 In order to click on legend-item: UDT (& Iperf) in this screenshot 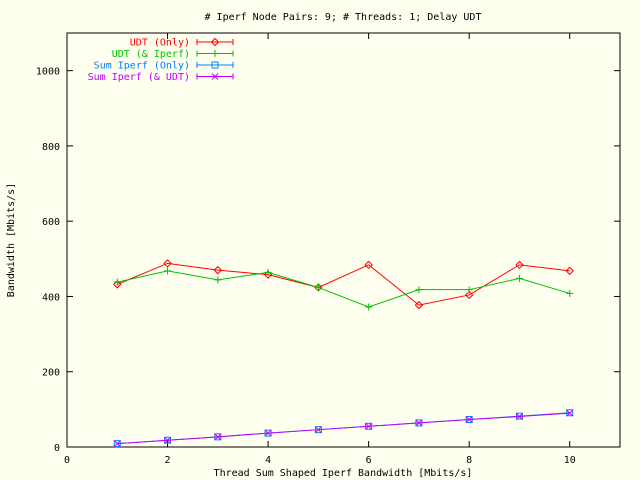, I will do `click(173, 54)`.